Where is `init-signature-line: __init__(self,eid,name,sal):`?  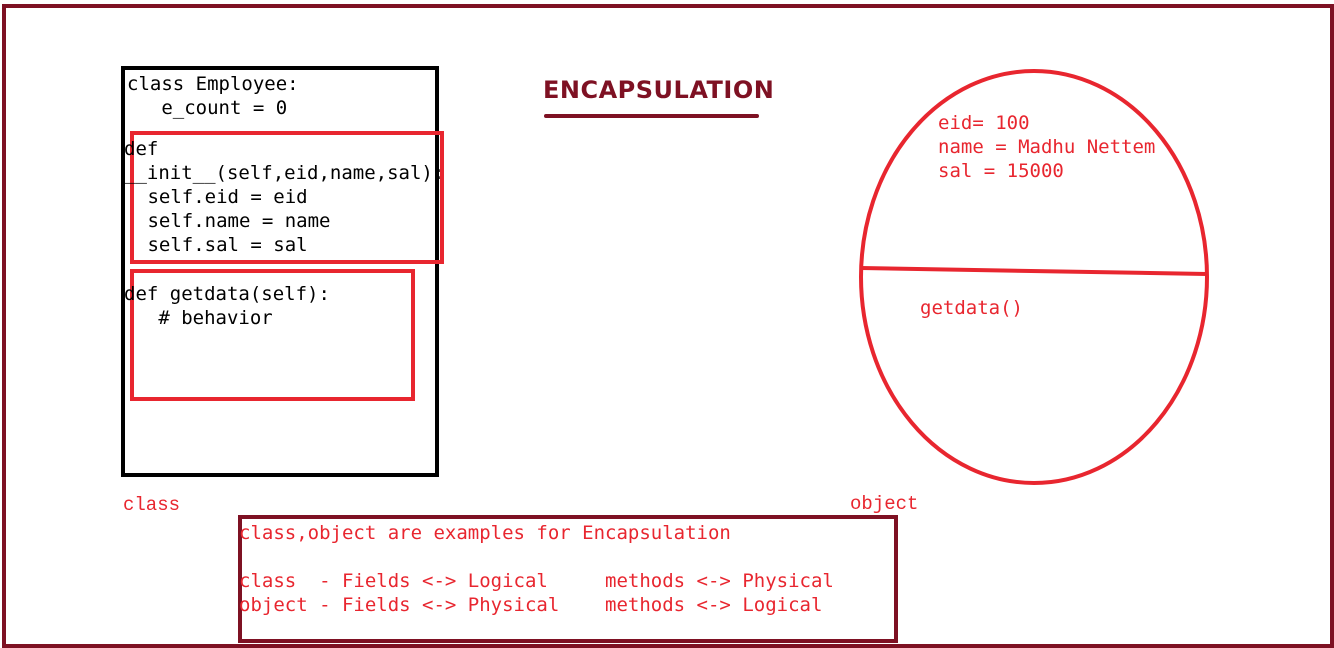 init-signature-line: __init__(self,eid,name,sal): is located at coordinates (284, 173).